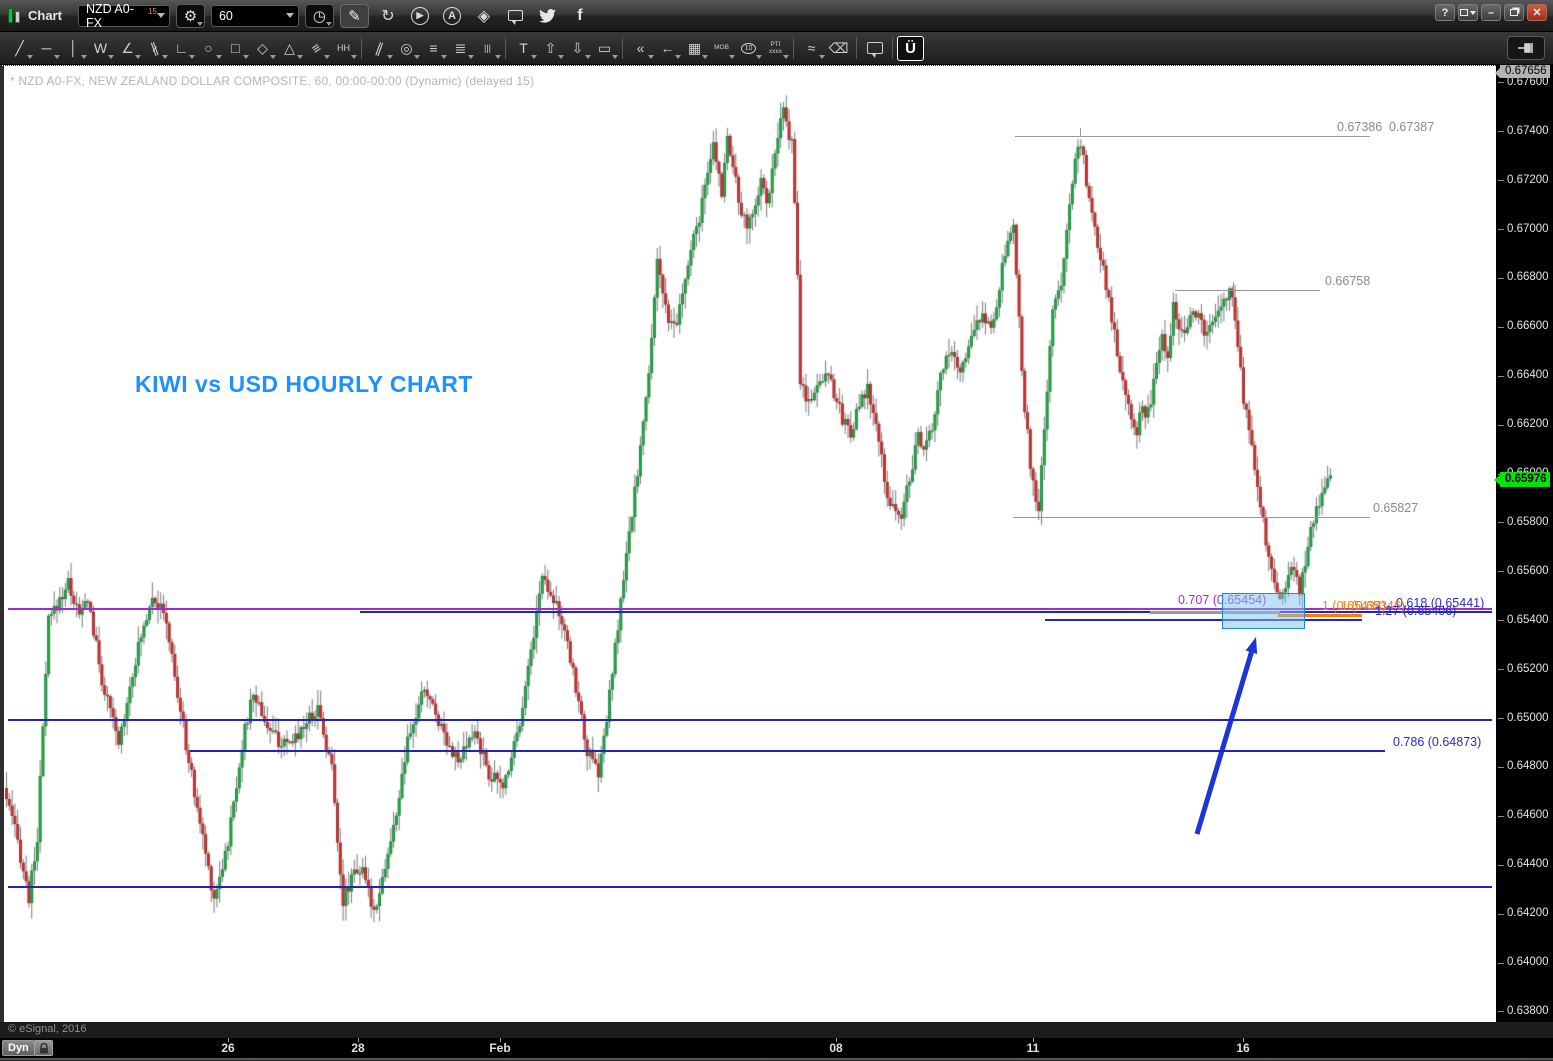 This screenshot has height=1061, width=1553. Describe the element at coordinates (109, 15) in the screenshot. I see `symbol-value: NZD A0-FX` at that location.